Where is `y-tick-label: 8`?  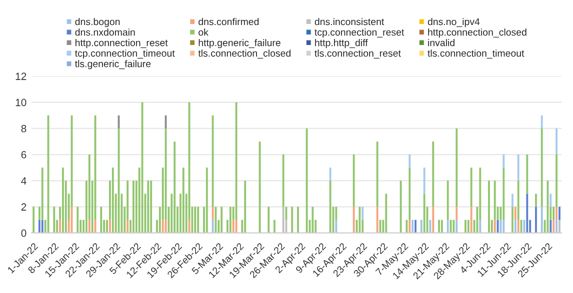
y-tick-label: 8 is located at coordinates (23, 128).